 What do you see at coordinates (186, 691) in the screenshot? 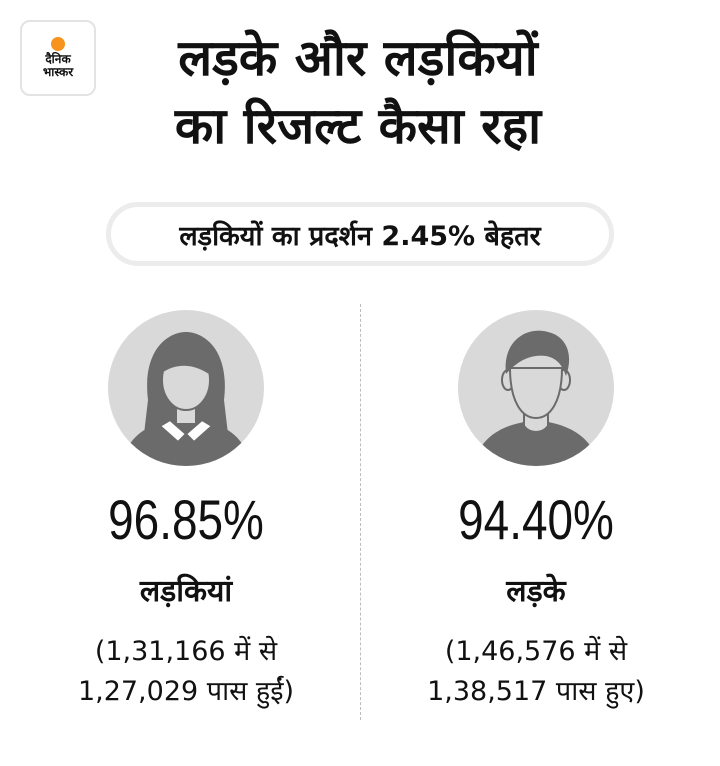
I see `girls-detail-line2: 1,27,029 पास हुईं)` at bounding box center [186, 691].